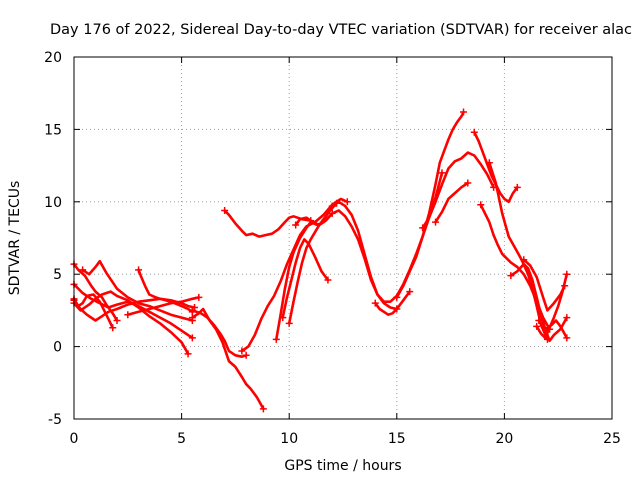  Describe the element at coordinates (53, 203) in the screenshot. I see `y-tick-label: 10` at that location.